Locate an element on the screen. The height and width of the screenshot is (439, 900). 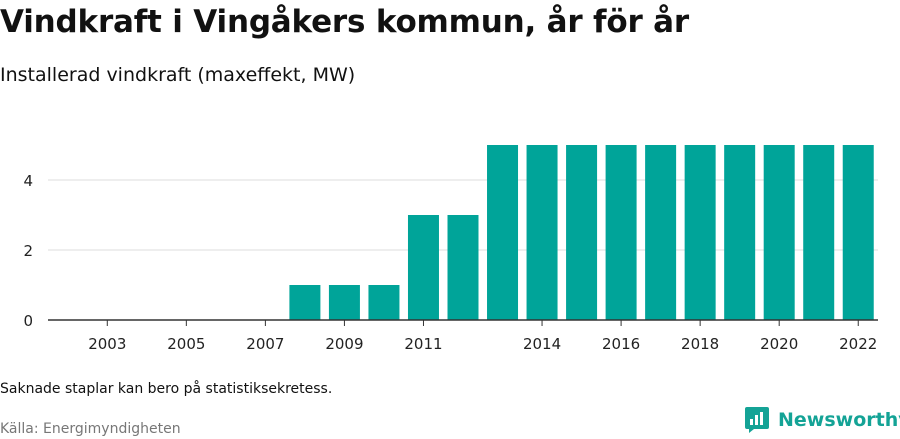
x-tick-label: 2009 is located at coordinates (344, 344).